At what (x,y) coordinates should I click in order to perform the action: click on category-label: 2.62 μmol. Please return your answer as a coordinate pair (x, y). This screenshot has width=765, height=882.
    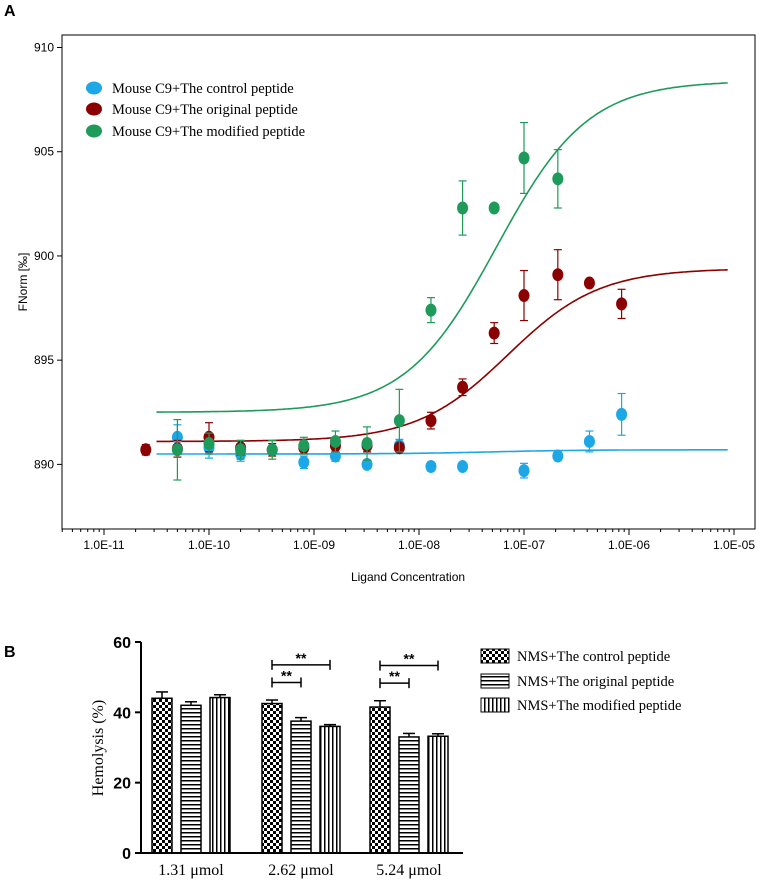
    Looking at the image, I should click on (301, 870).